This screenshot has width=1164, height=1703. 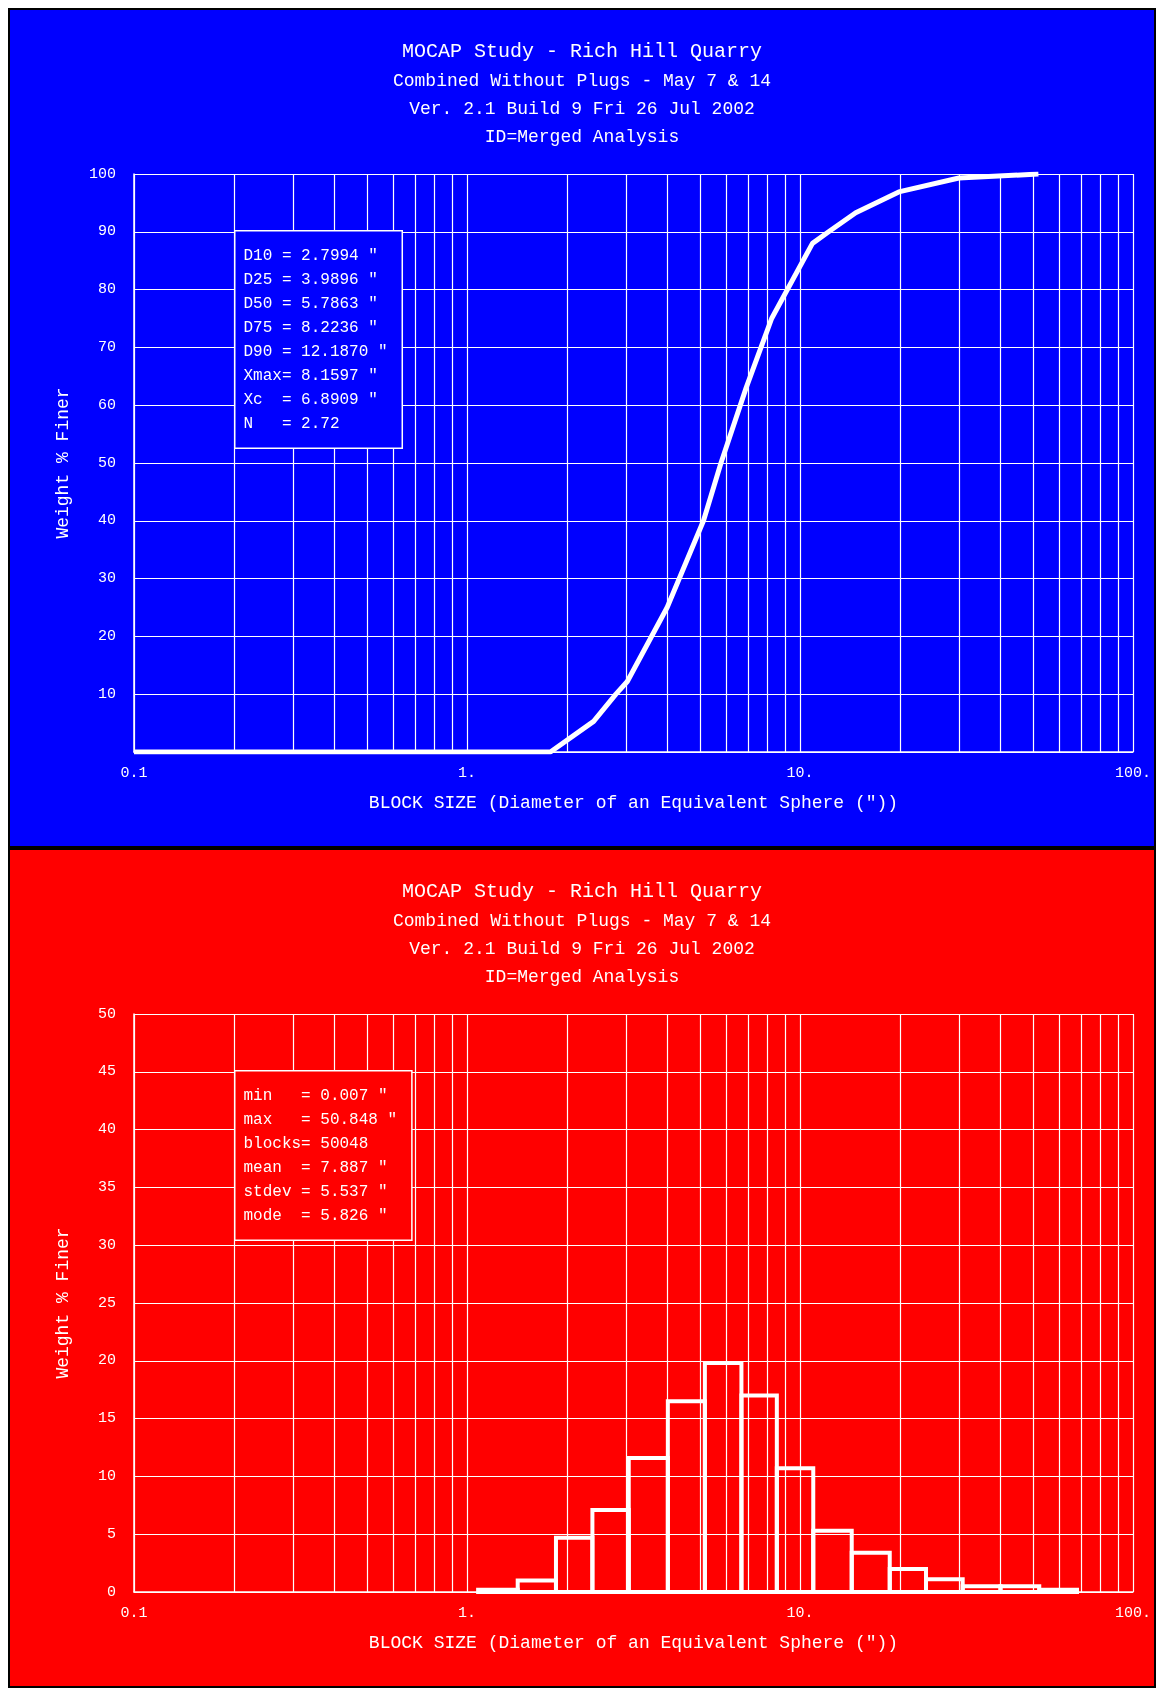 What do you see at coordinates (315, 1167) in the screenshot?
I see `annotation: mean = 7.887 "` at bounding box center [315, 1167].